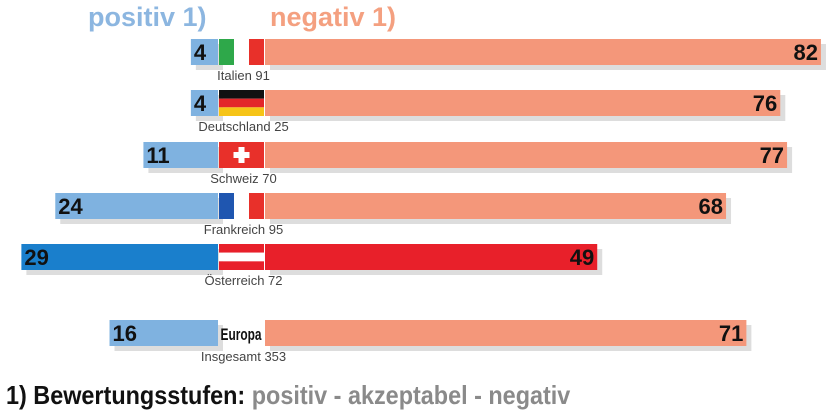 The height and width of the screenshot is (420, 840). Describe the element at coordinates (411, 395) in the screenshot. I see `footnote-text: positiv - akzeptabel - negativ` at that location.